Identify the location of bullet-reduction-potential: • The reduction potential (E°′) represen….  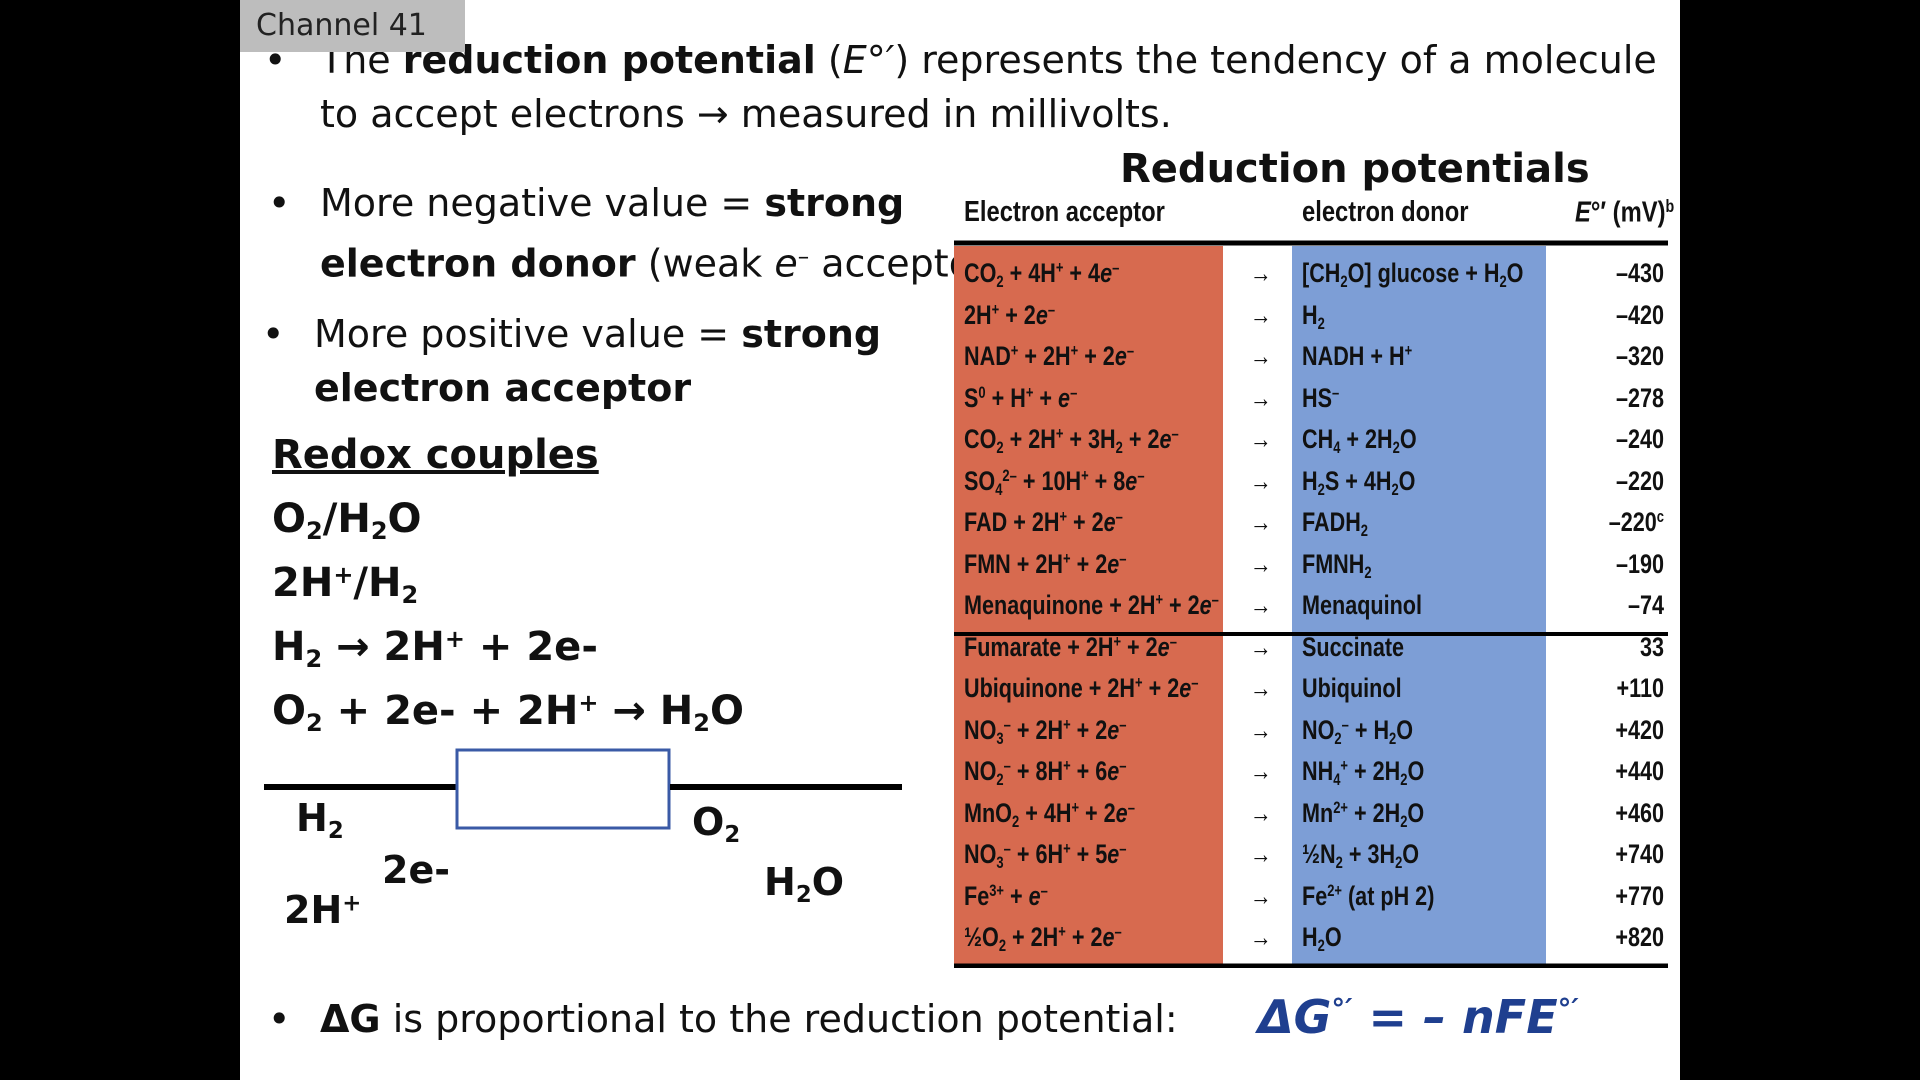
(972, 87).